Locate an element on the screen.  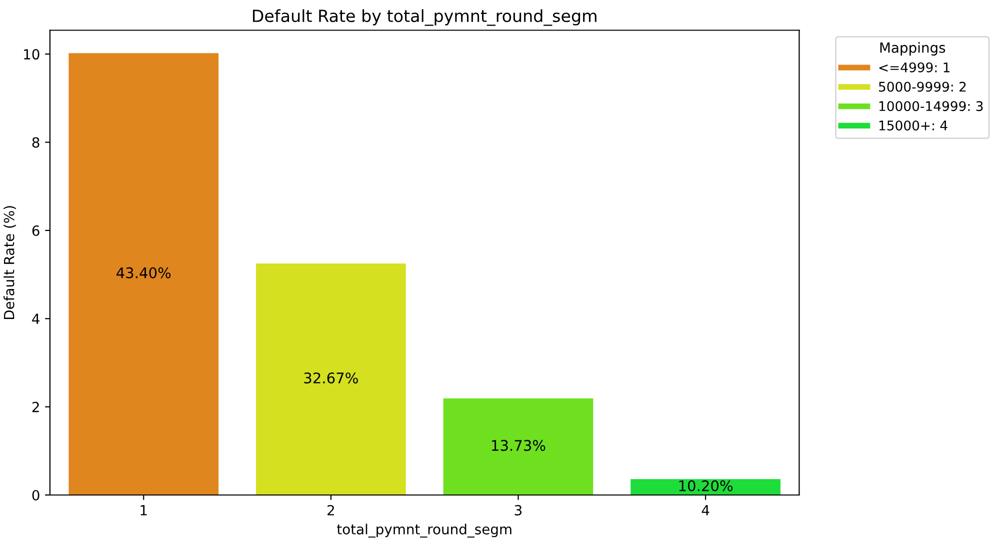
y-tick-label: 6 is located at coordinates (36, 230).